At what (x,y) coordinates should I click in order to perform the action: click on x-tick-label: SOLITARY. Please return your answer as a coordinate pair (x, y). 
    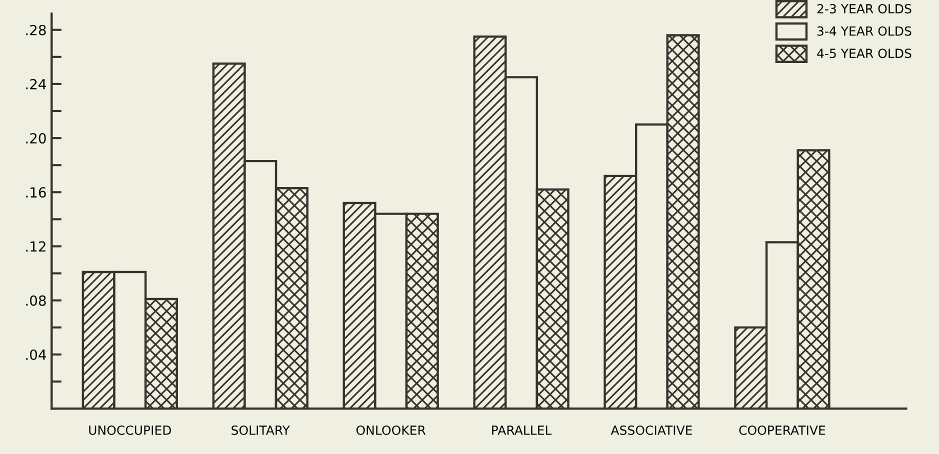
    Looking at the image, I should click on (261, 430).